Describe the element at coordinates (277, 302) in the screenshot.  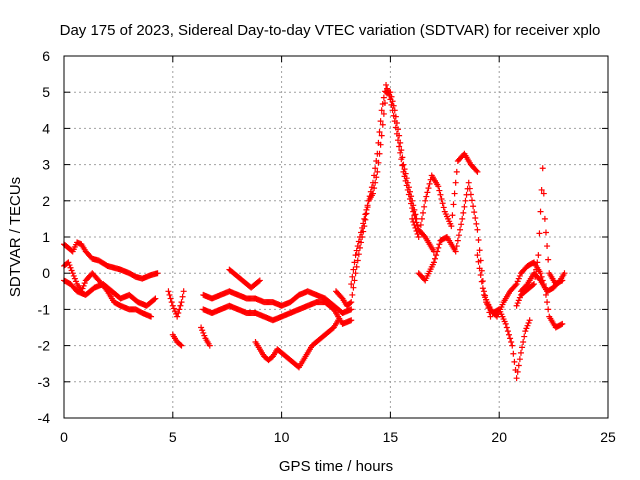
I see `series-track-g` at that location.